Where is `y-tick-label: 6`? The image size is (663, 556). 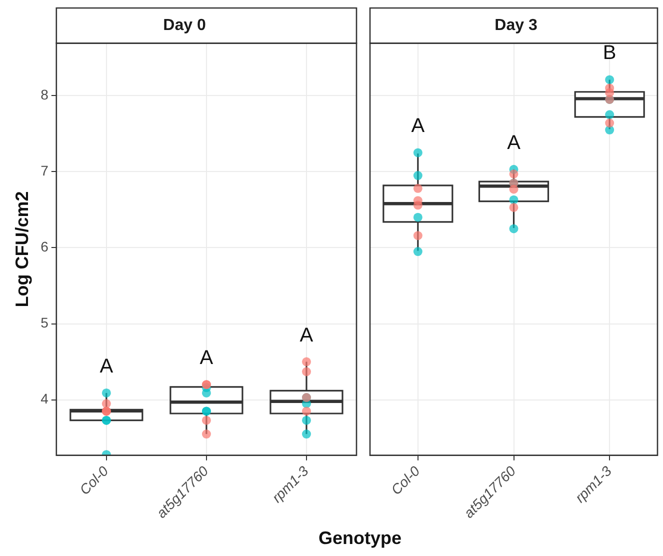
y-tick-label: 6 is located at coordinates (44, 246).